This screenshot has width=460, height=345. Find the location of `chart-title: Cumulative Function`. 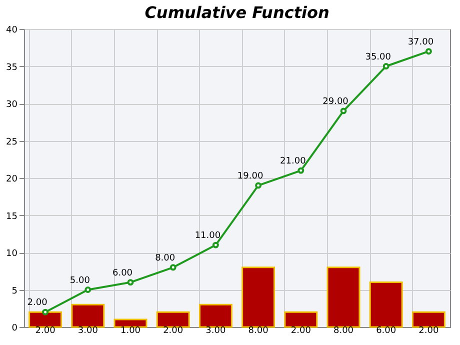

chart-title: Cumulative Function is located at coordinates (237, 12).